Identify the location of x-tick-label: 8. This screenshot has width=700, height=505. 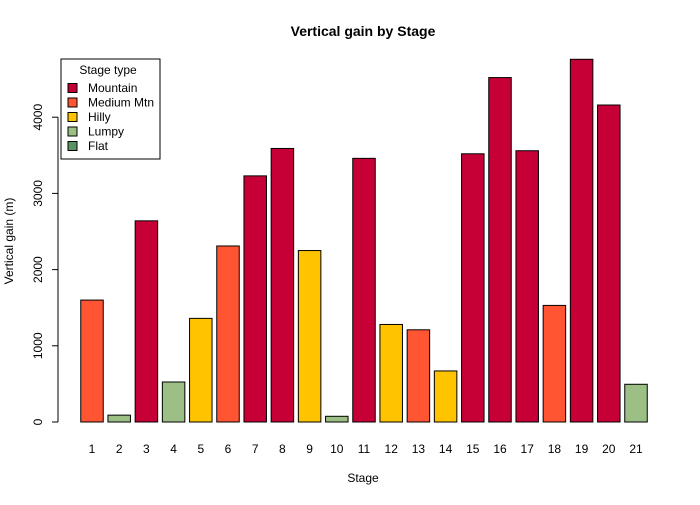
(282, 449).